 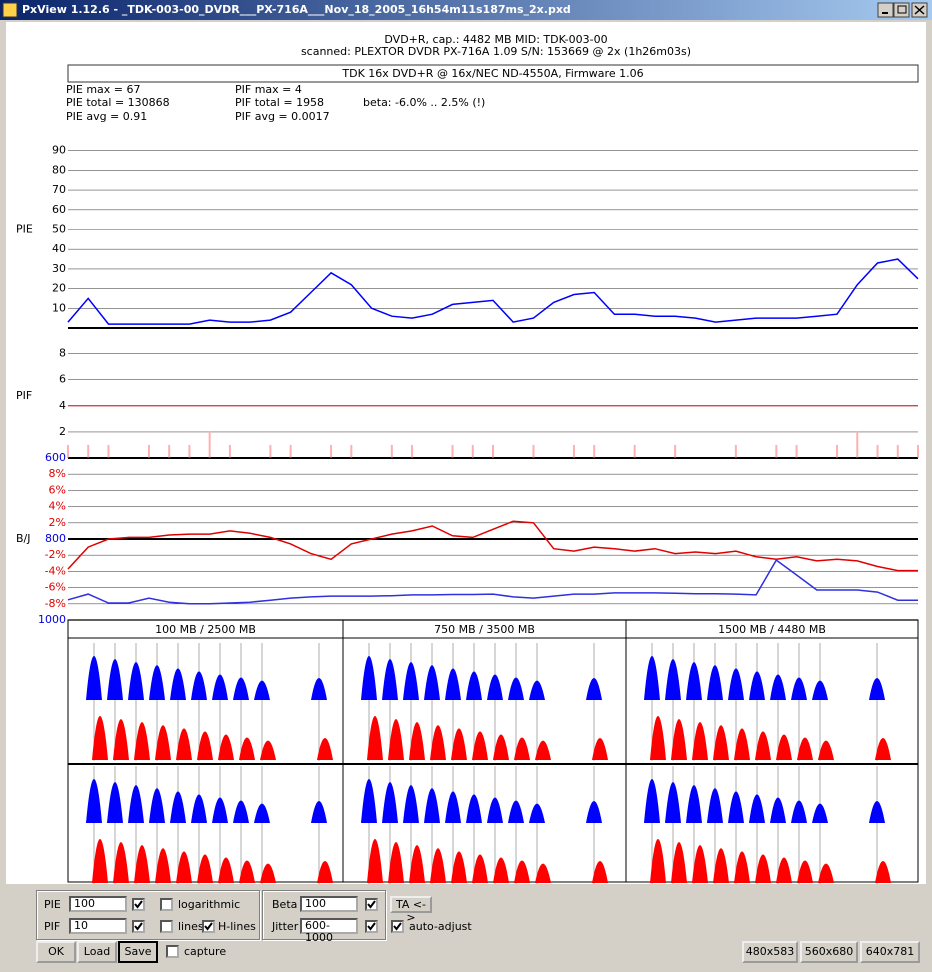 What do you see at coordinates (10, 10) in the screenshot?
I see `app-icon` at bounding box center [10, 10].